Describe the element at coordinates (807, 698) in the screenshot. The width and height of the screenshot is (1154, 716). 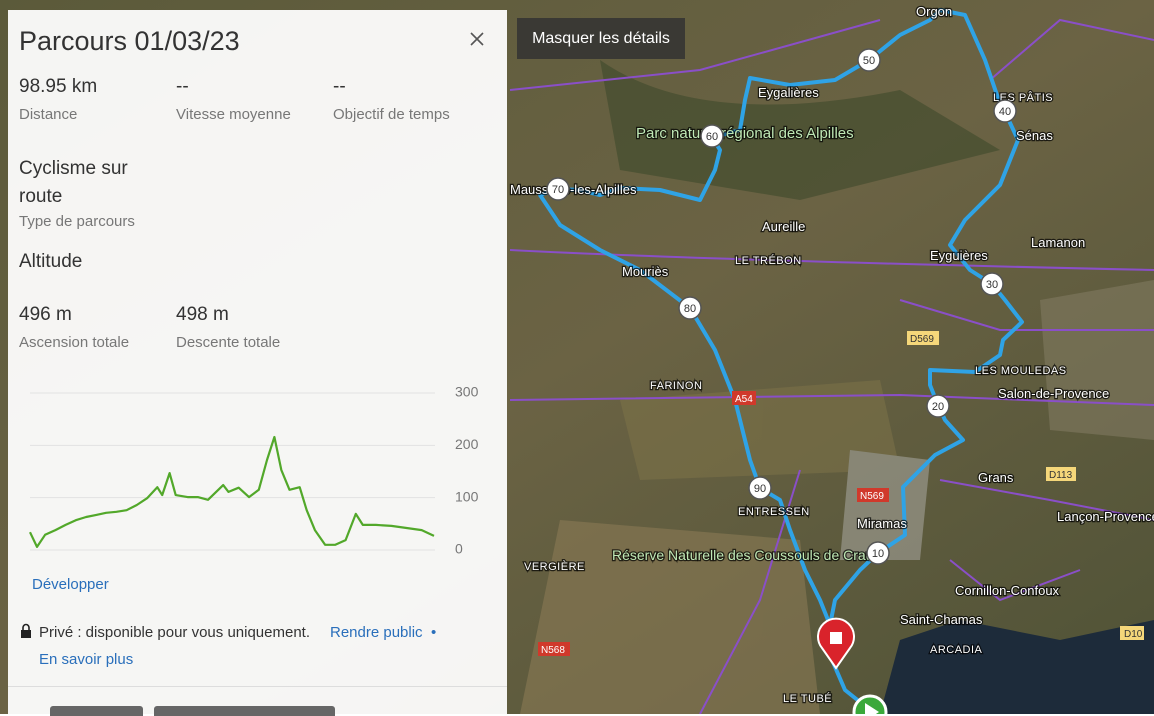
I see `map-label: LE TUBÉ` at that location.